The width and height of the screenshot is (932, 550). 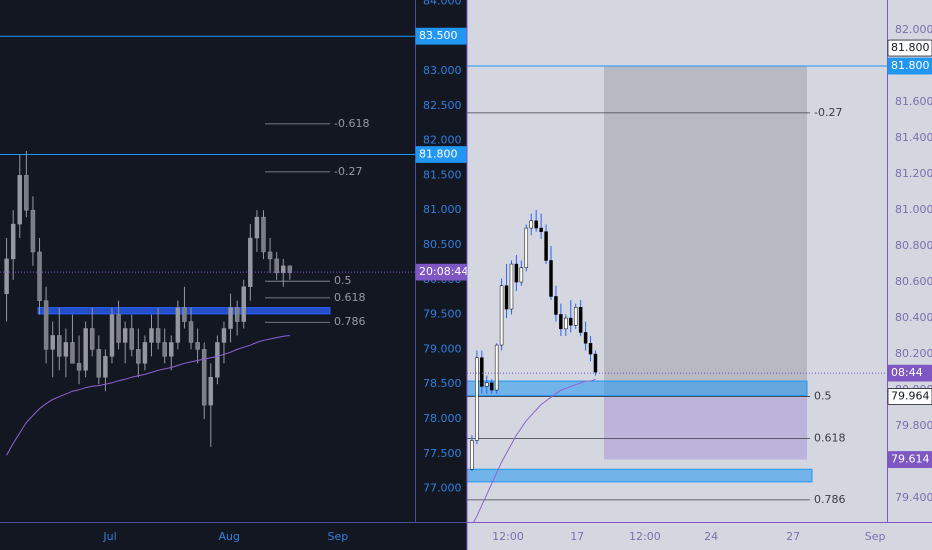 What do you see at coordinates (913, 173) in the screenshot?
I see `y-tick-label: 81.200` at bounding box center [913, 173].